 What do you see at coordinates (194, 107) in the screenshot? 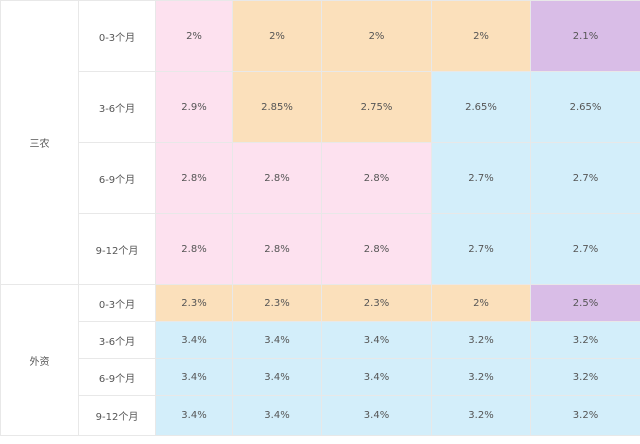
I see `rate-cell: 2.9%` at bounding box center [194, 107].